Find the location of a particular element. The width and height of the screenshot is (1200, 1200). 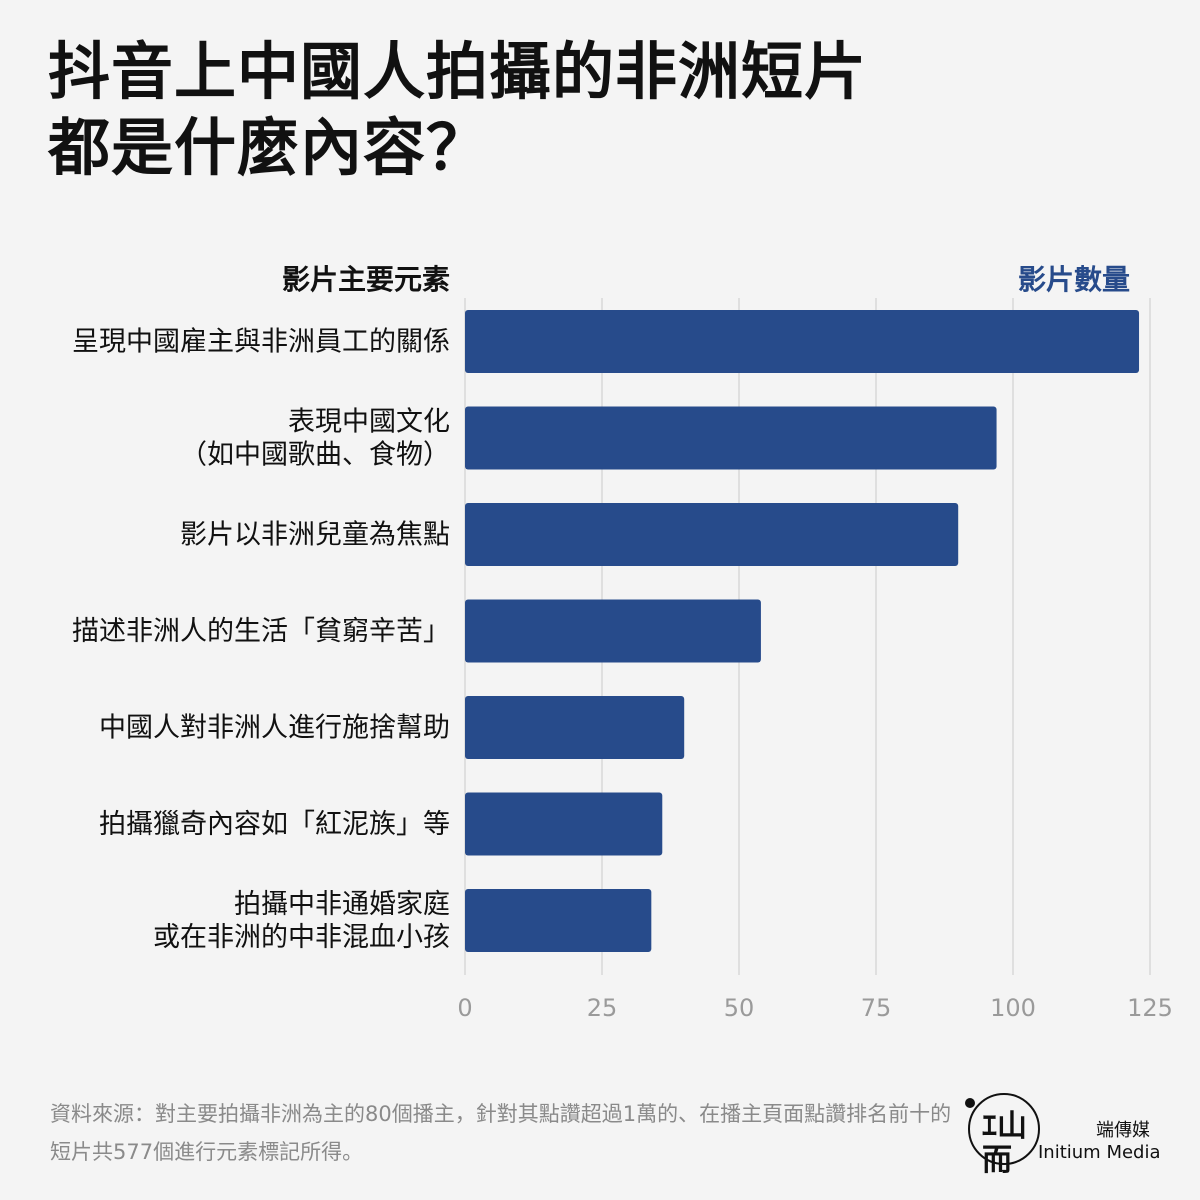

title-line-1: 抖音上中國人拍攝的非洲短片 is located at coordinates (458, 71).